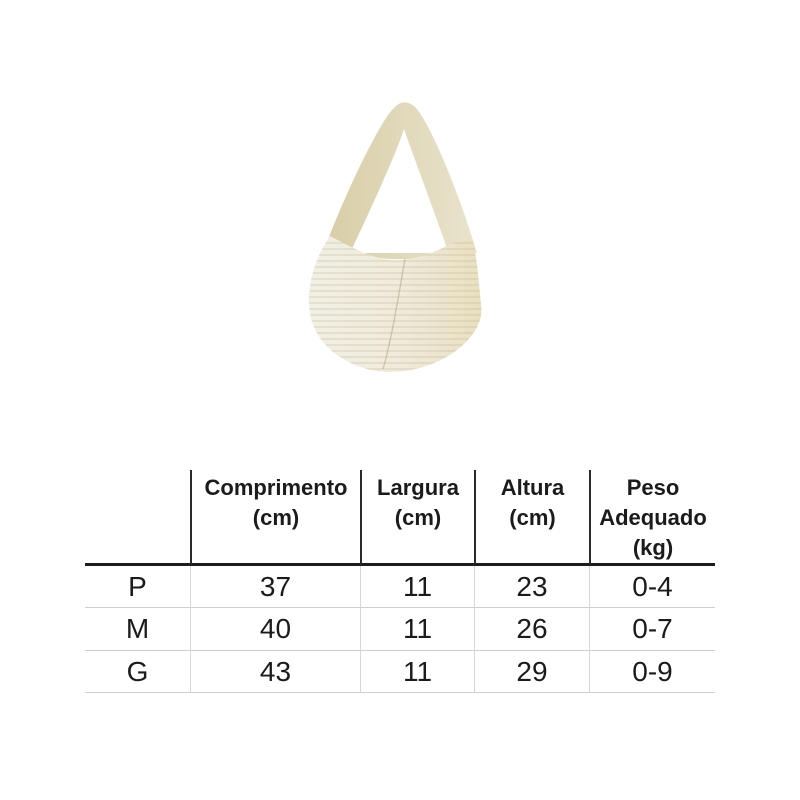 The image size is (800, 800). I want to click on cell-comprimento: 40, so click(275, 629).